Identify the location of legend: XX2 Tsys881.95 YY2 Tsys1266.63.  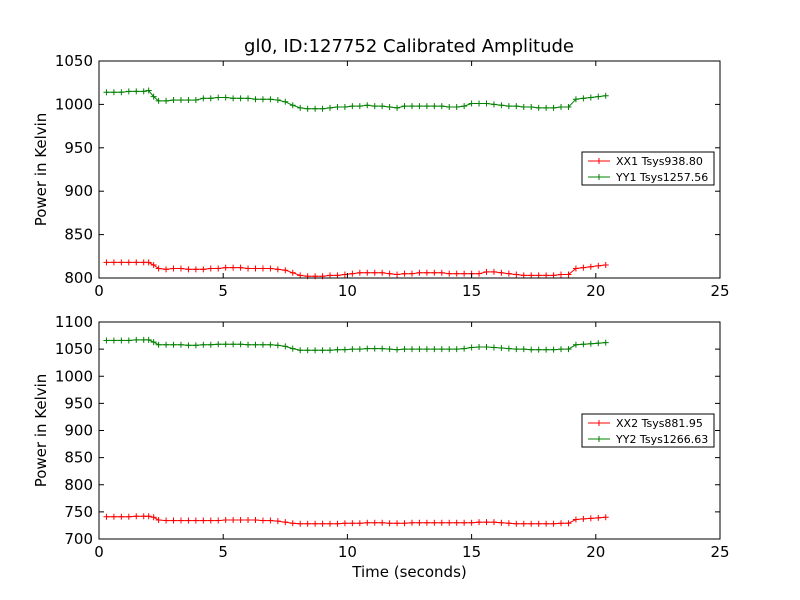
(648, 430).